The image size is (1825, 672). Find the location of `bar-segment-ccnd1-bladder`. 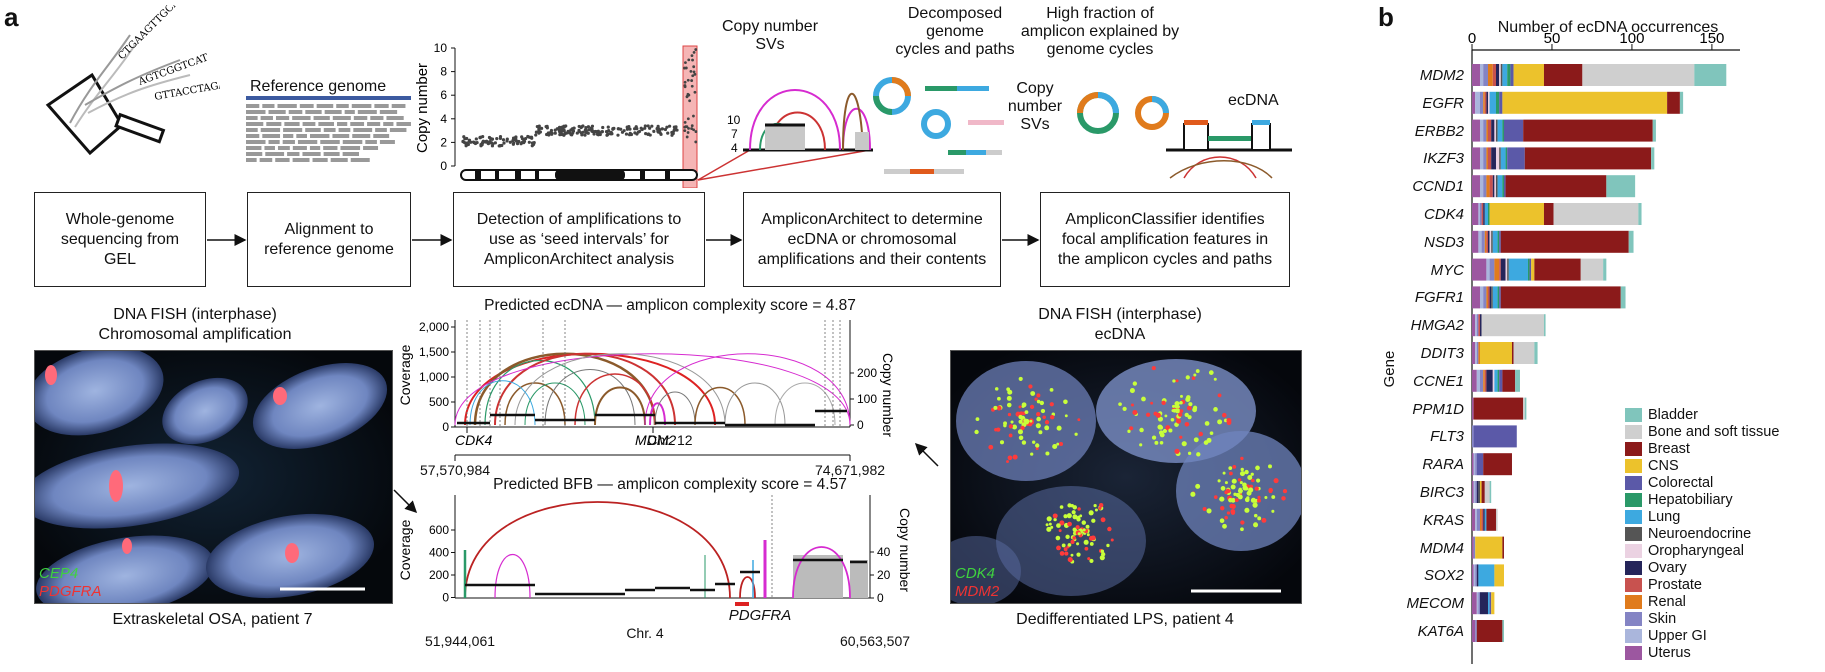

bar-segment-ccnd1-bladder is located at coordinates (1621, 186).